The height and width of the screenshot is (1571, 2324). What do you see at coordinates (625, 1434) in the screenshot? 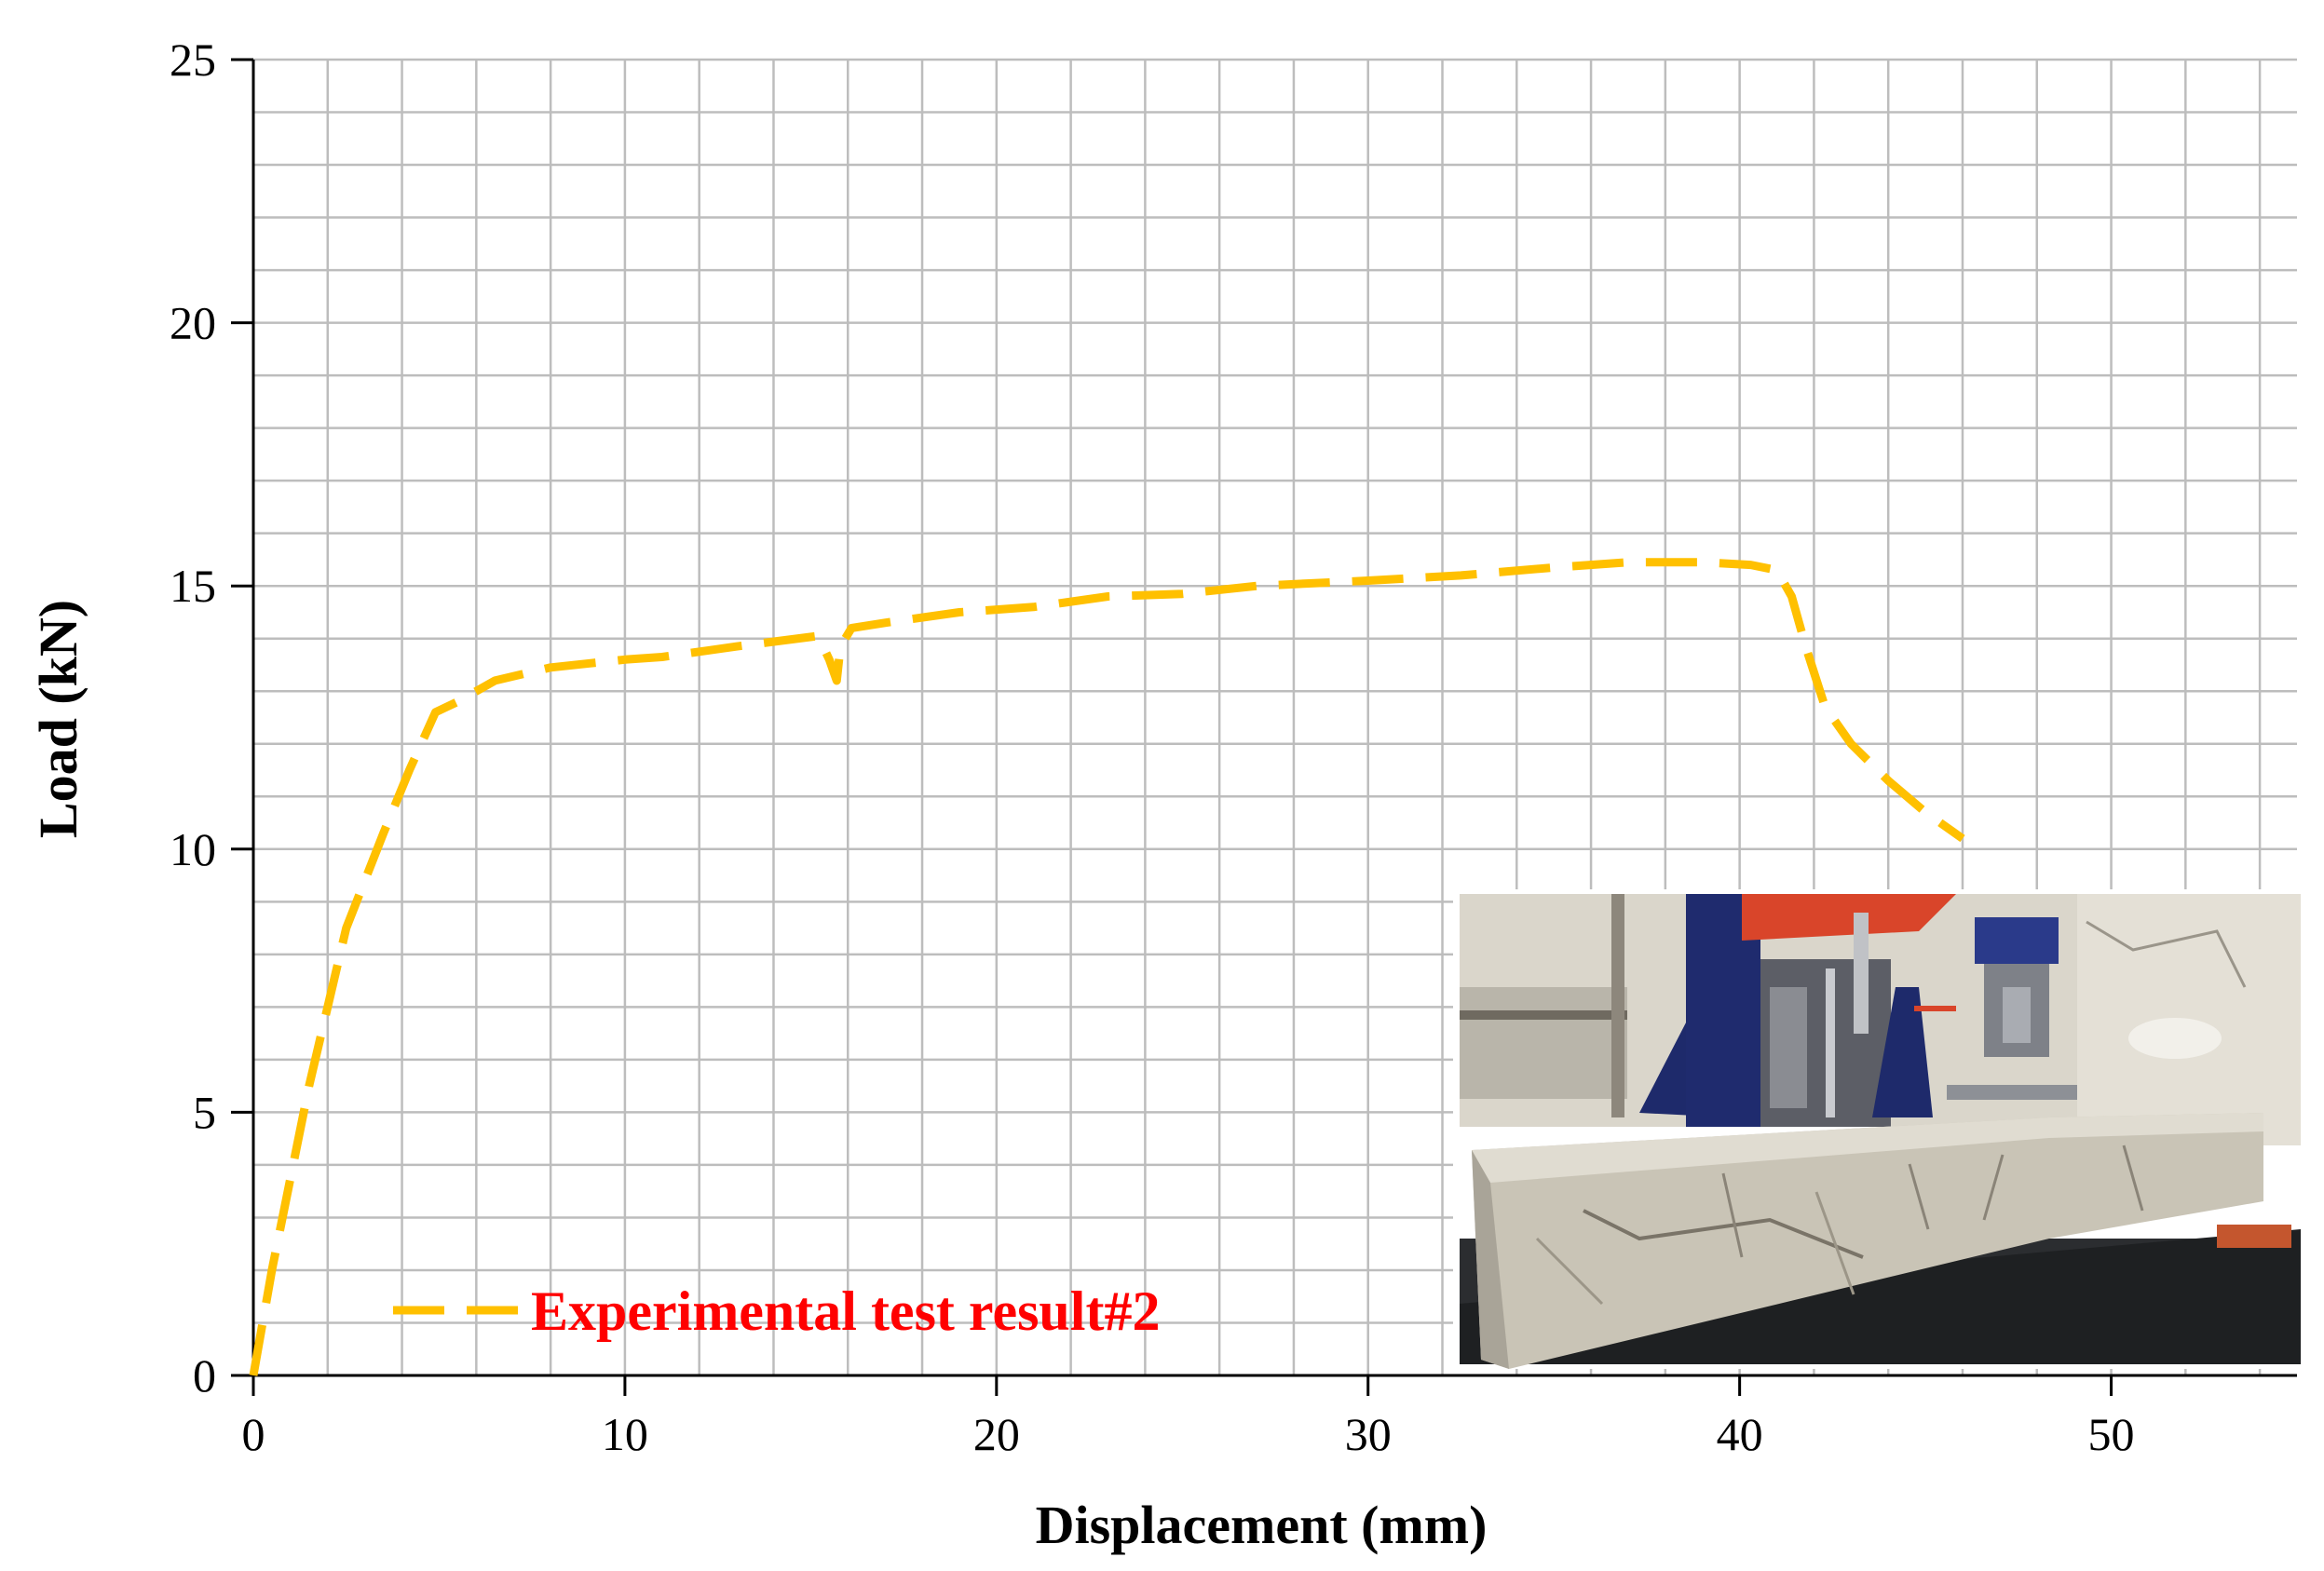
I see `x-tick-label: 10` at bounding box center [625, 1434].